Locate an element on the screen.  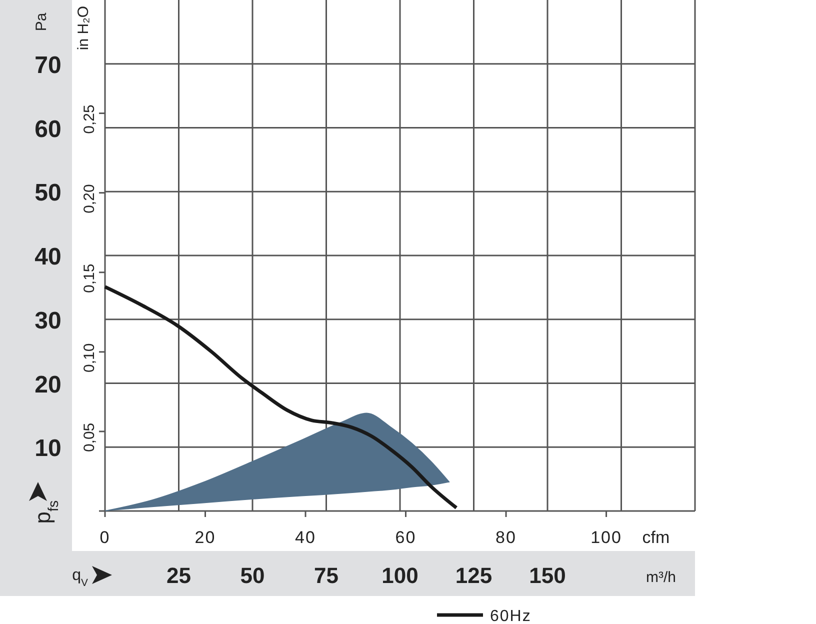
y2-tick-label: 0,20 is located at coordinates (89, 199).